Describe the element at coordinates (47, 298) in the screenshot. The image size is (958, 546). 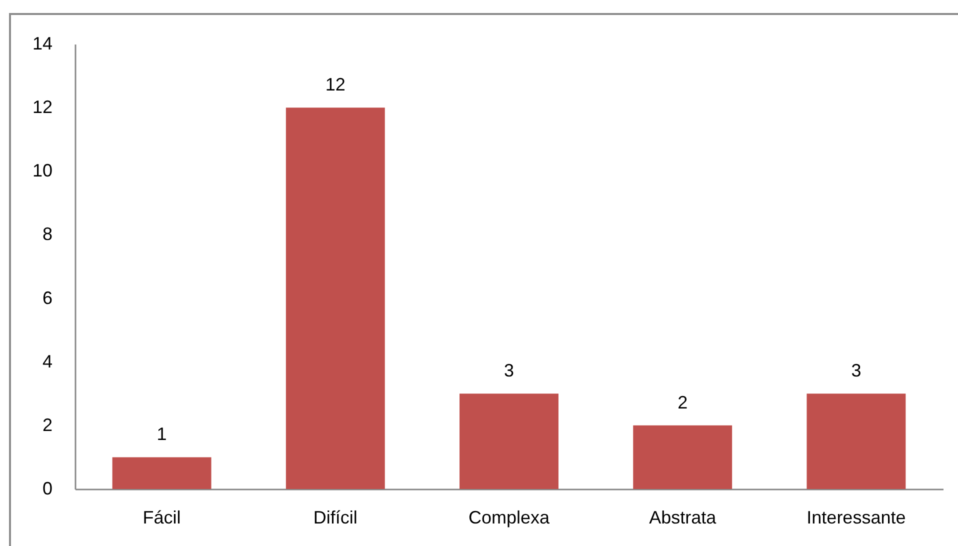
I see `y-tick-label: 6` at that location.